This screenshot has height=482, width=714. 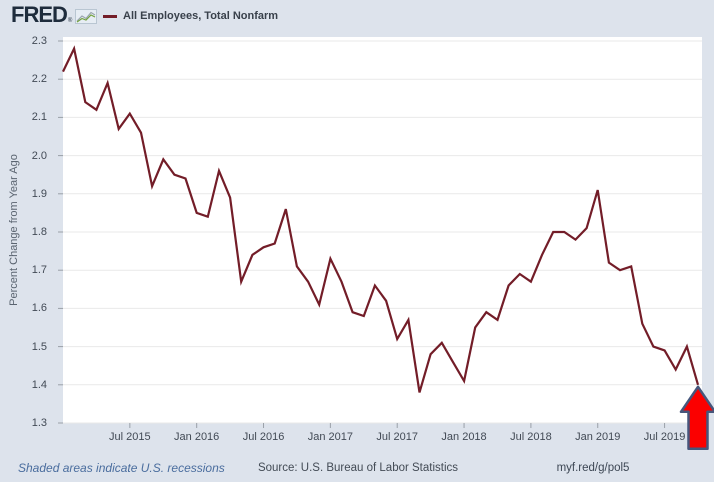 What do you see at coordinates (130, 437) in the screenshot?
I see `x-tick-label: Jul 2015` at bounding box center [130, 437].